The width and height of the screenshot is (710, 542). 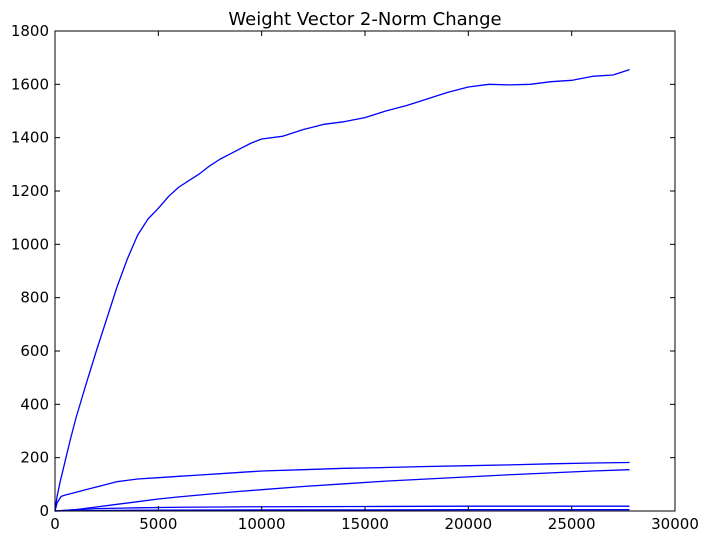 I want to click on y-tick-label: 1000, so click(x=30, y=244).